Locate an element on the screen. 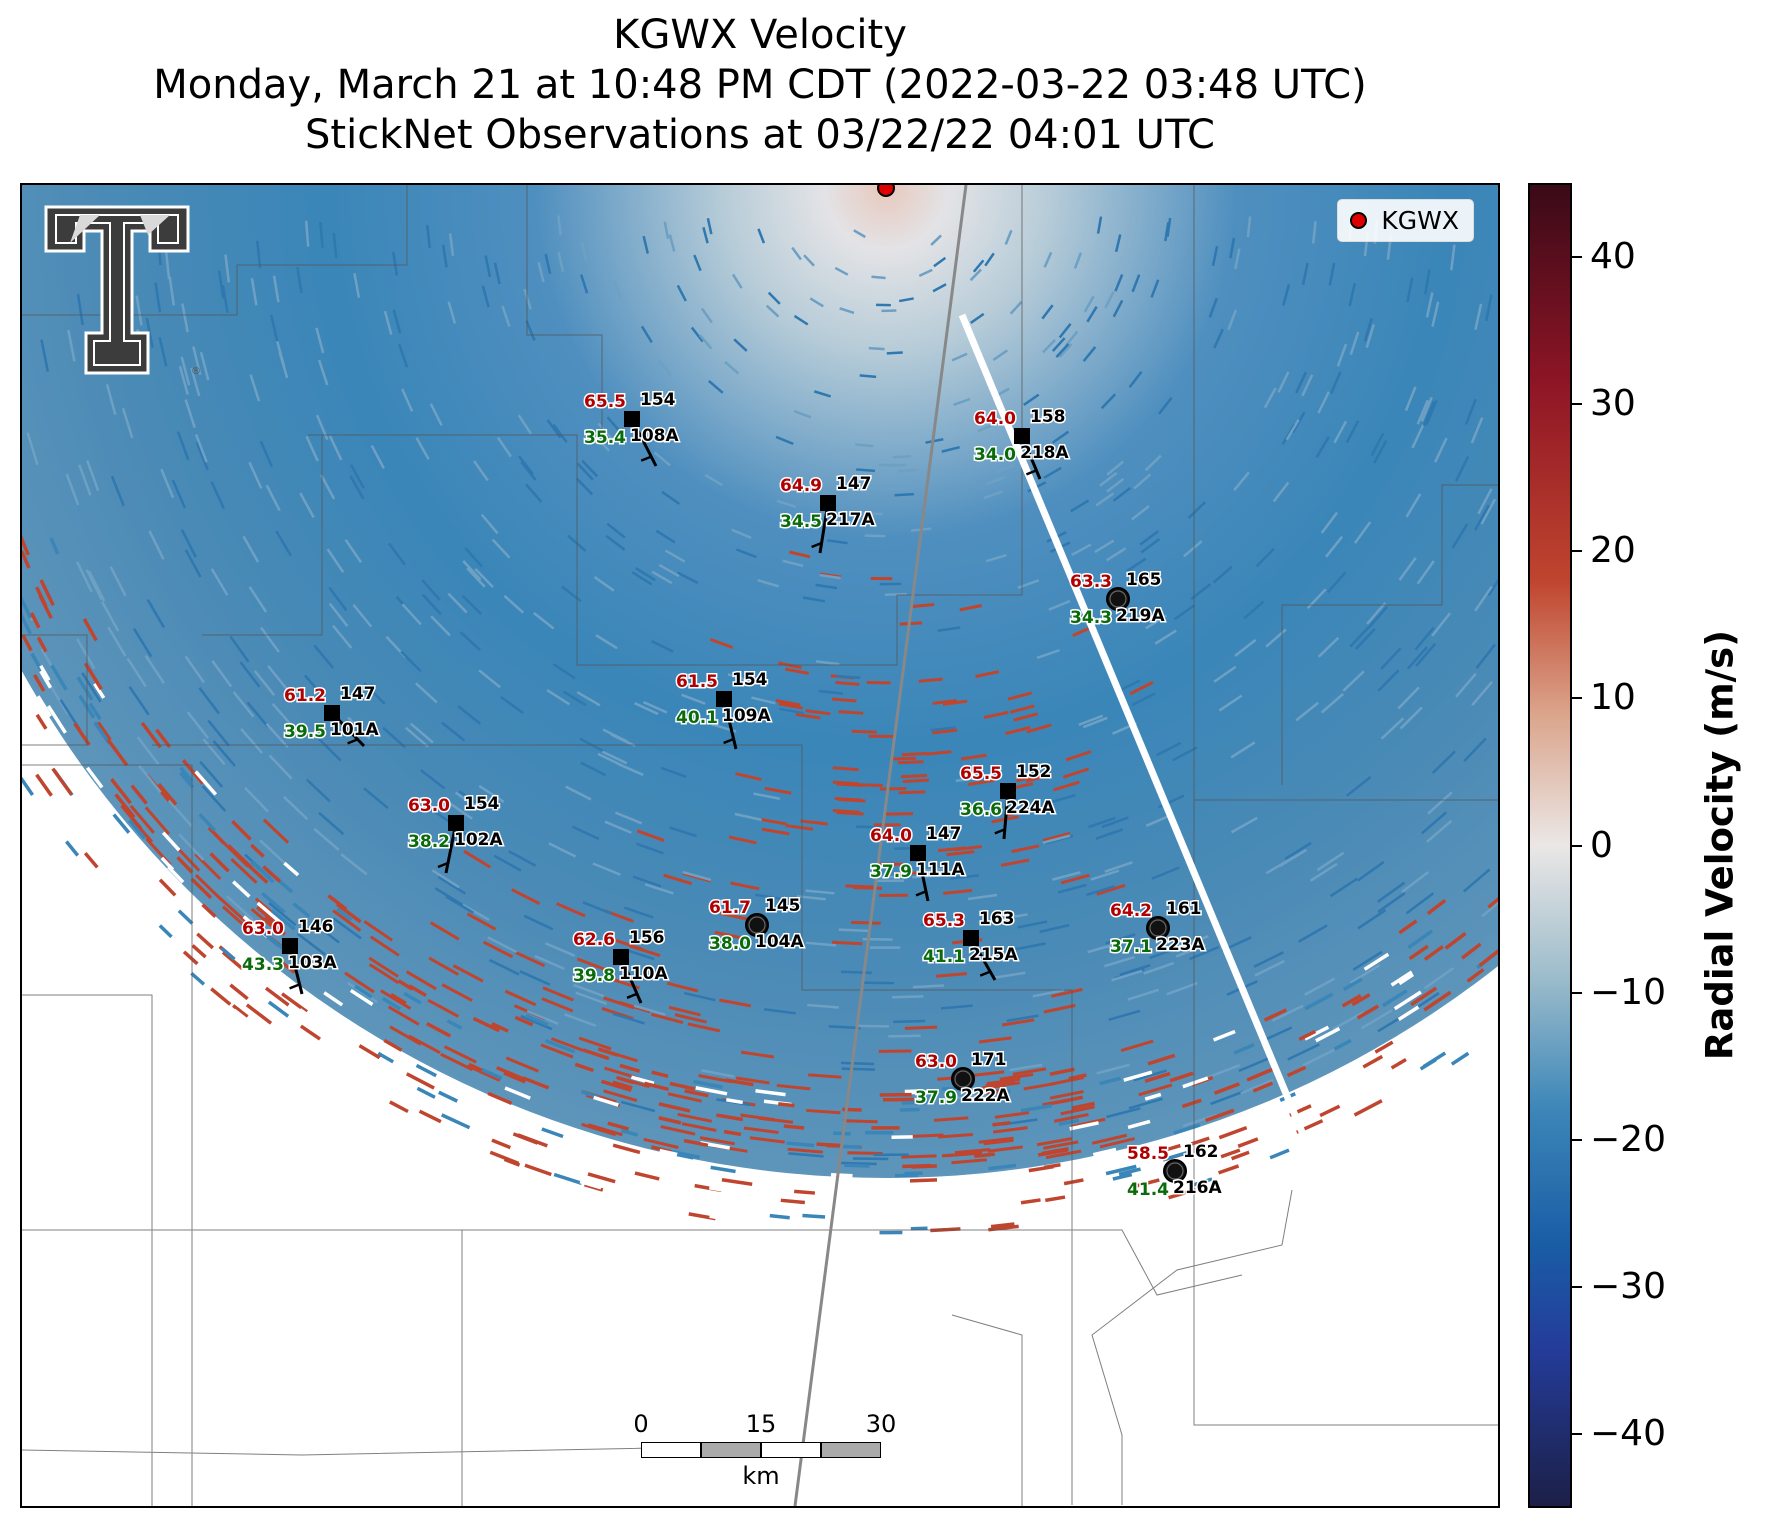  station-dewpoint: 36.6 is located at coordinates (981, 810).